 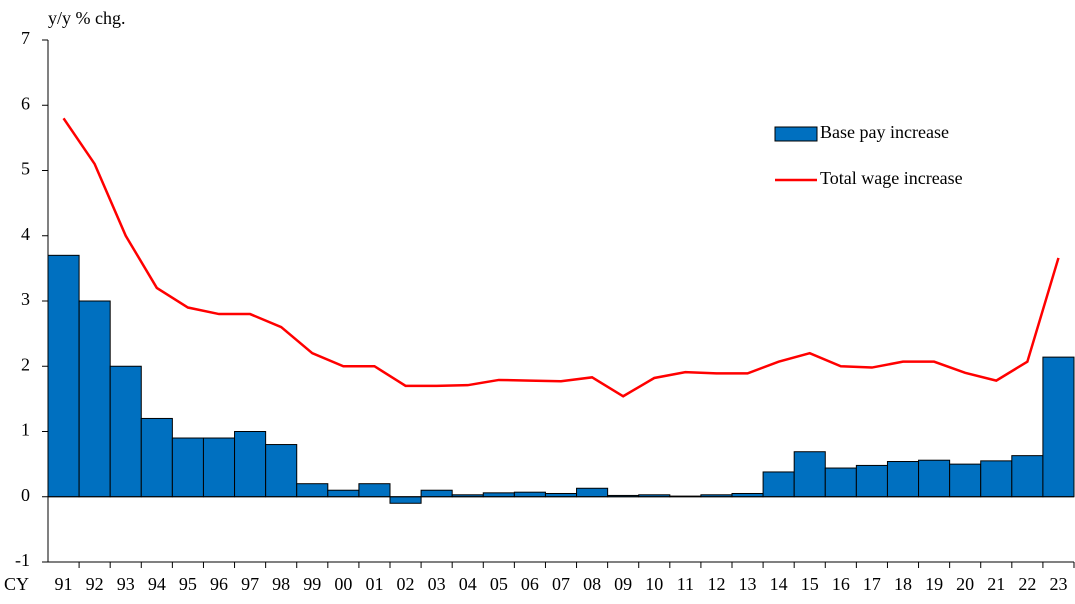 What do you see at coordinates (965, 584) in the screenshot?
I see `x-tick-label: 20` at bounding box center [965, 584].